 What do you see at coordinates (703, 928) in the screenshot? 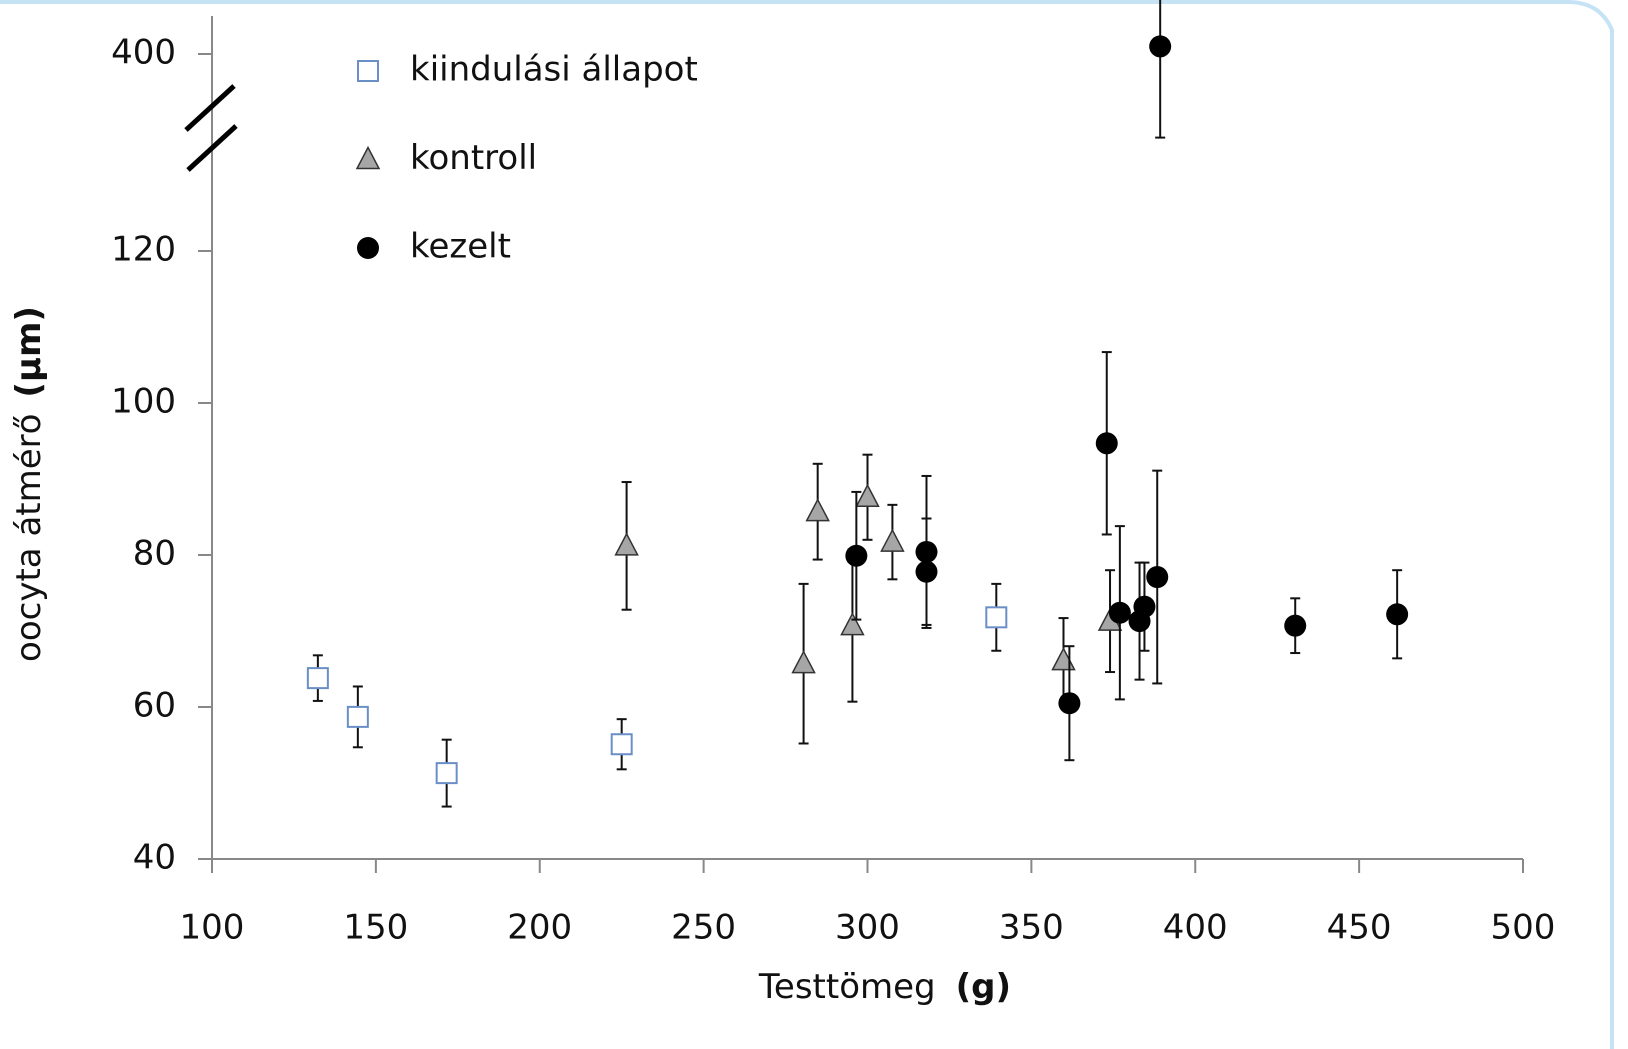
I see `x-tick-label: 250` at bounding box center [703, 928].